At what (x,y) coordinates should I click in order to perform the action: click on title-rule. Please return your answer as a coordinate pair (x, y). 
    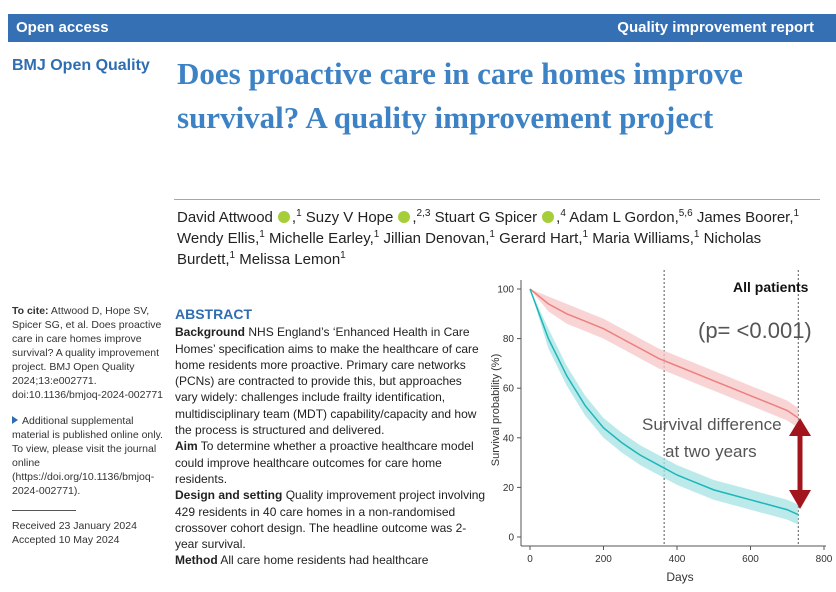
    Looking at the image, I should click on (497, 199).